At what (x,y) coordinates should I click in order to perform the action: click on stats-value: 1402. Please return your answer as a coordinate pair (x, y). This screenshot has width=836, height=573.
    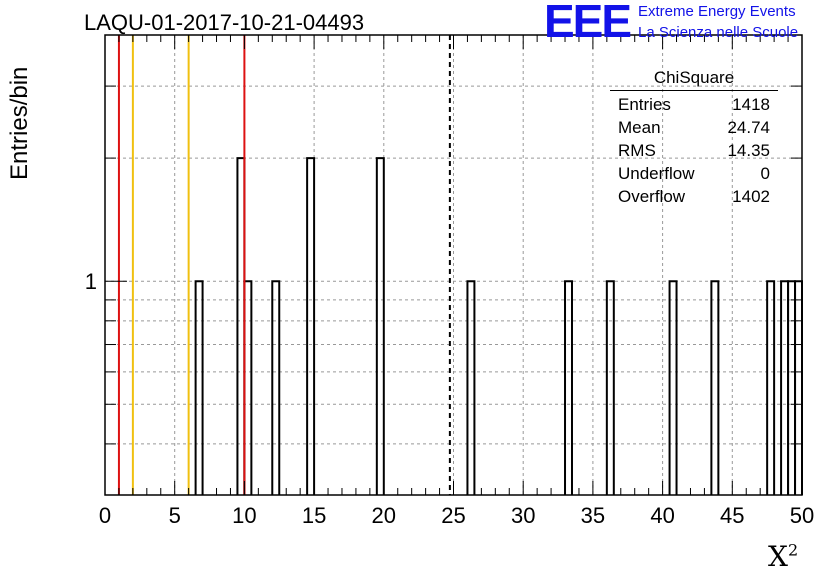
    Looking at the image, I should click on (751, 196).